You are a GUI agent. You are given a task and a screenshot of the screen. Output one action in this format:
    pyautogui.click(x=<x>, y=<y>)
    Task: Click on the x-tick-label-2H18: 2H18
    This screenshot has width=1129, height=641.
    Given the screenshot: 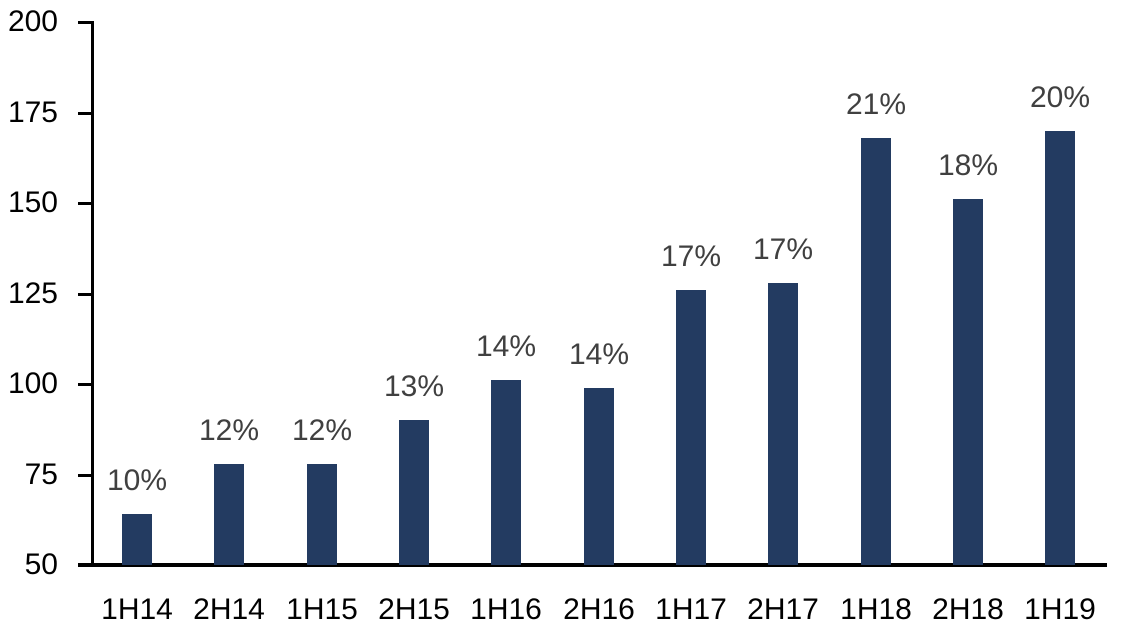 What is the action you would take?
    pyautogui.click(x=968, y=609)
    